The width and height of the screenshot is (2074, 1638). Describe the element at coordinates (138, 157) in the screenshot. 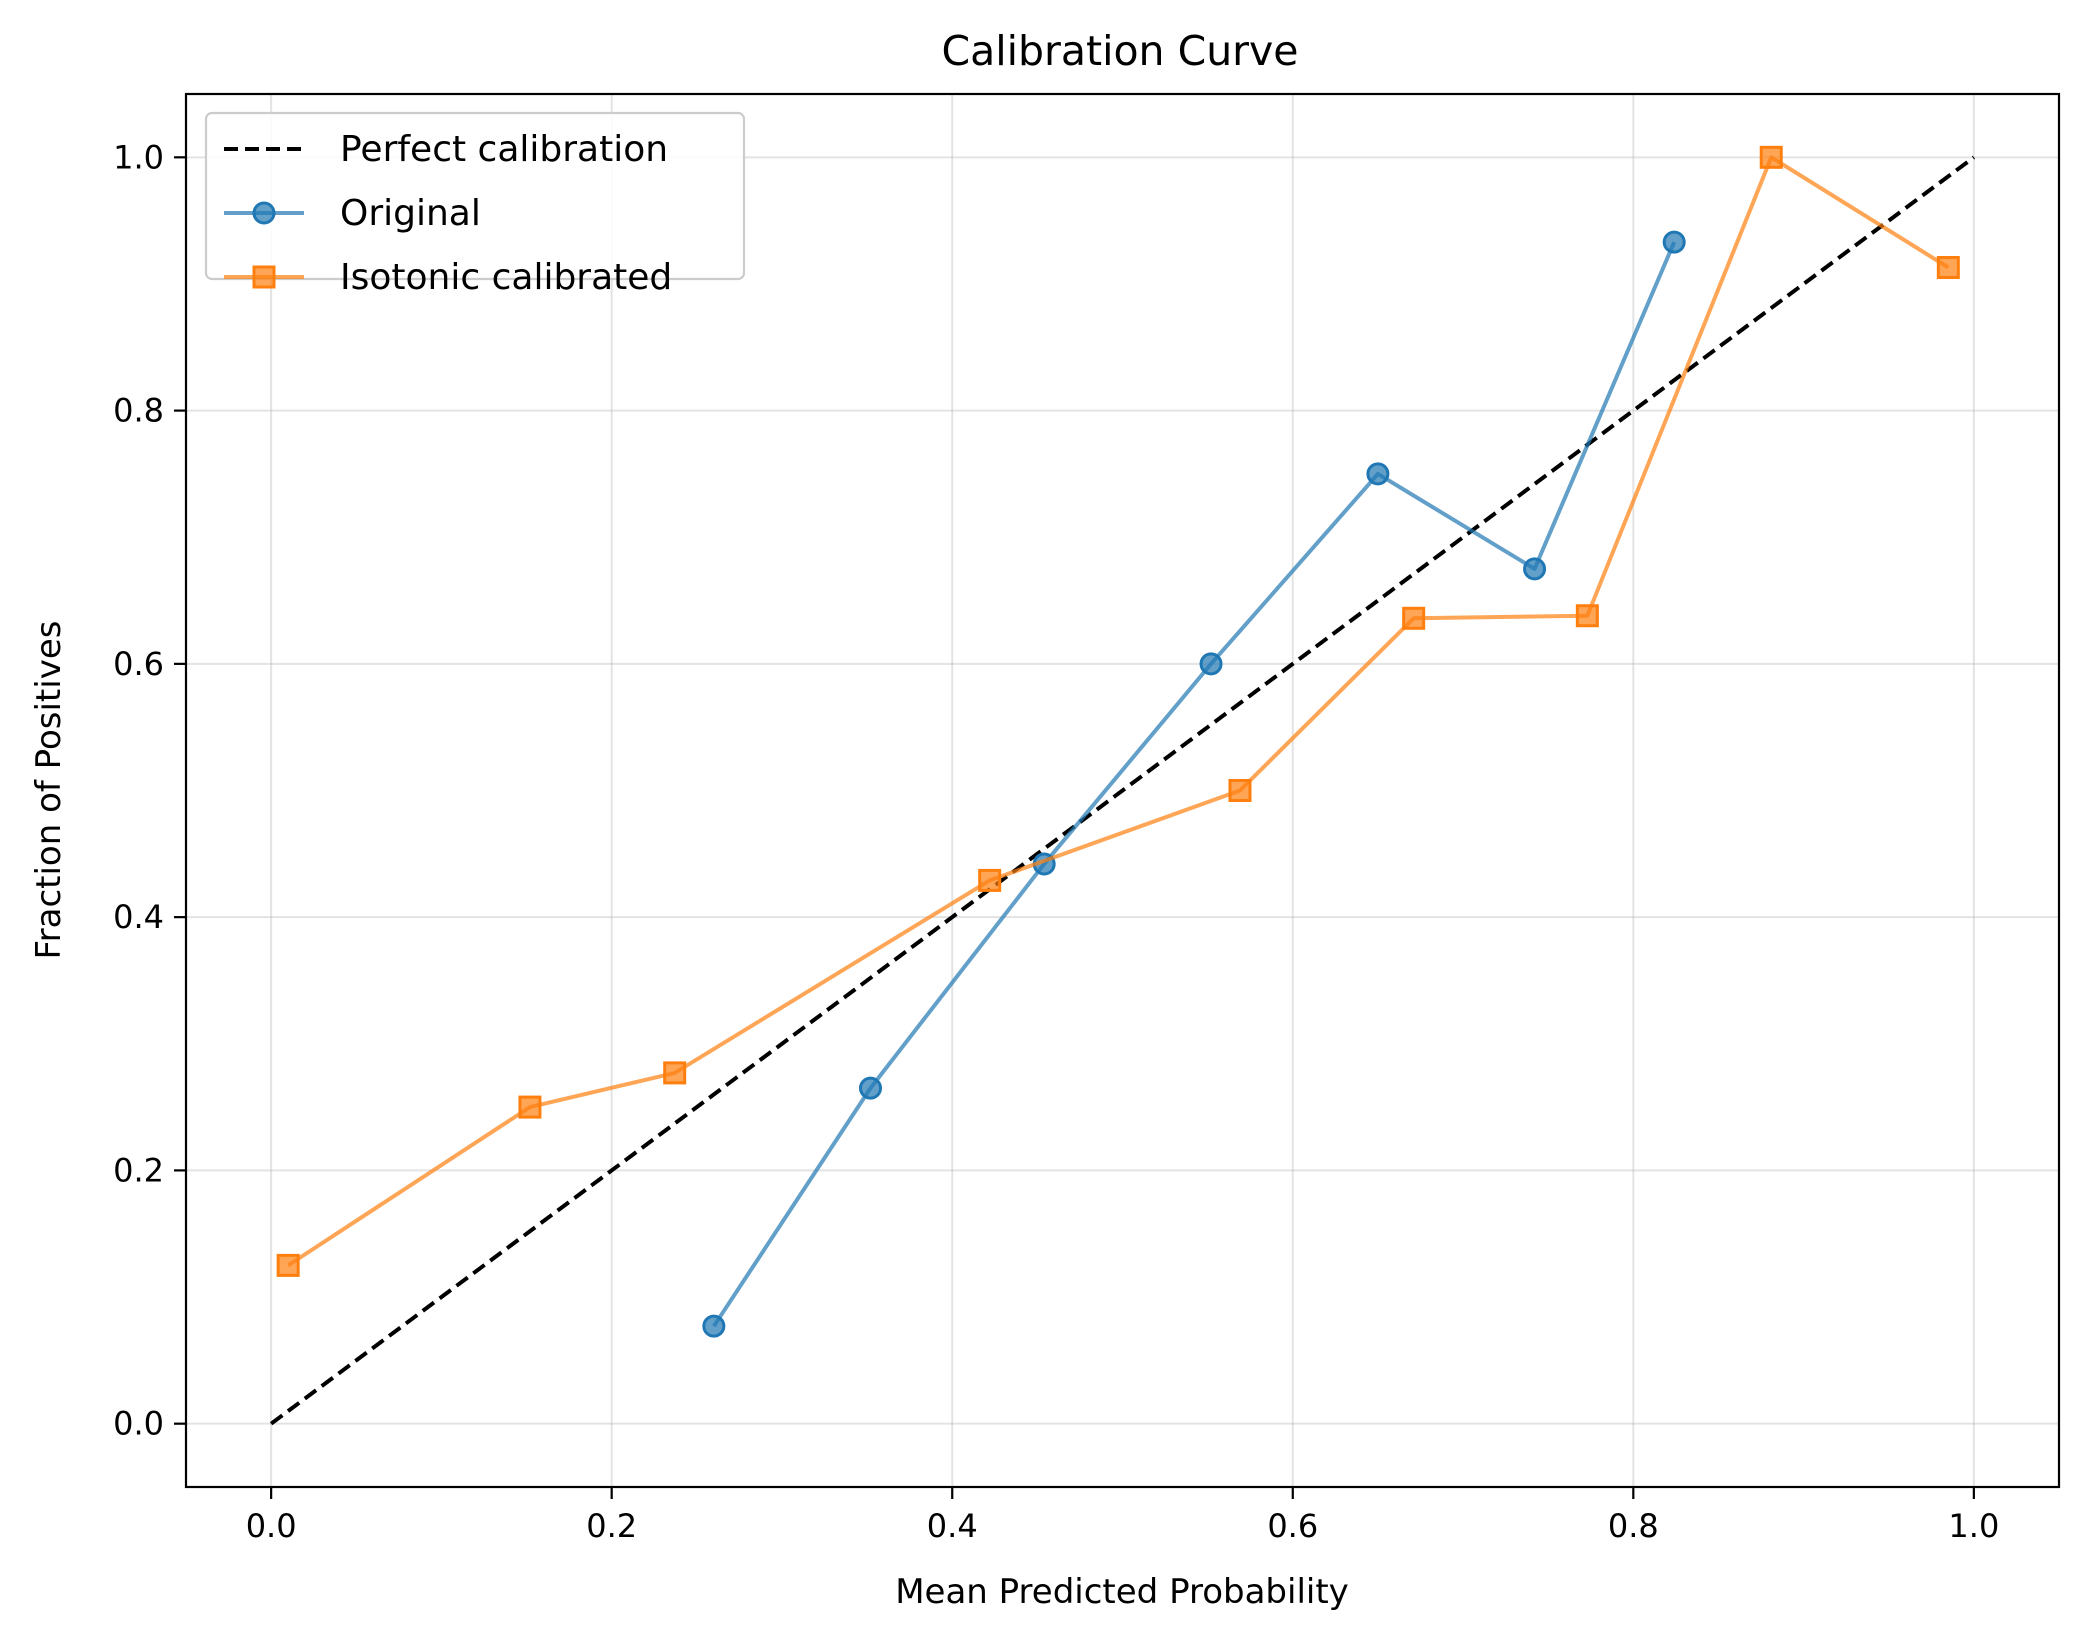

I see `y-tick-label: 1.0` at that location.